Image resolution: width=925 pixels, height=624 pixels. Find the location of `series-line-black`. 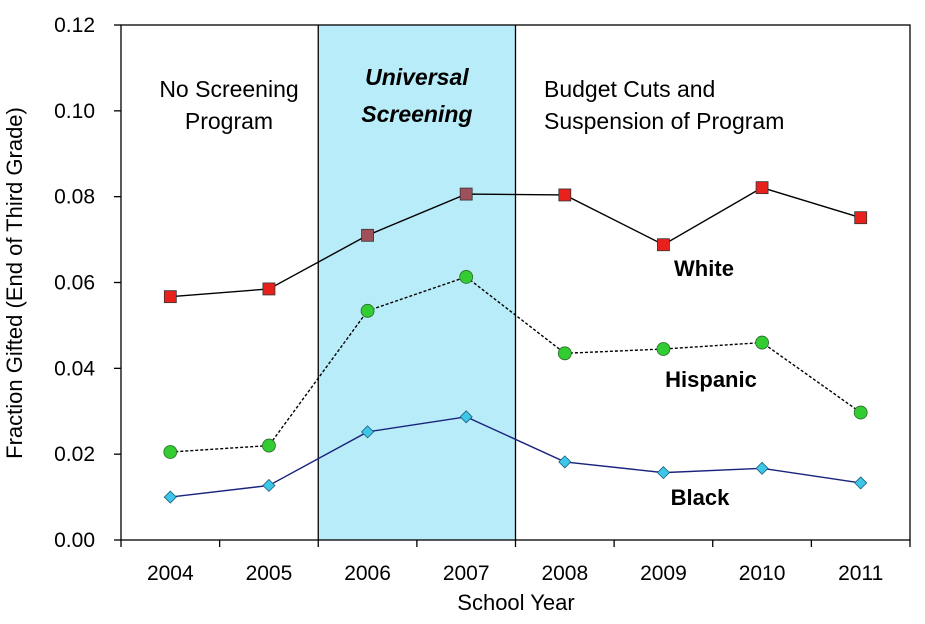

series-line-black is located at coordinates (515, 457).